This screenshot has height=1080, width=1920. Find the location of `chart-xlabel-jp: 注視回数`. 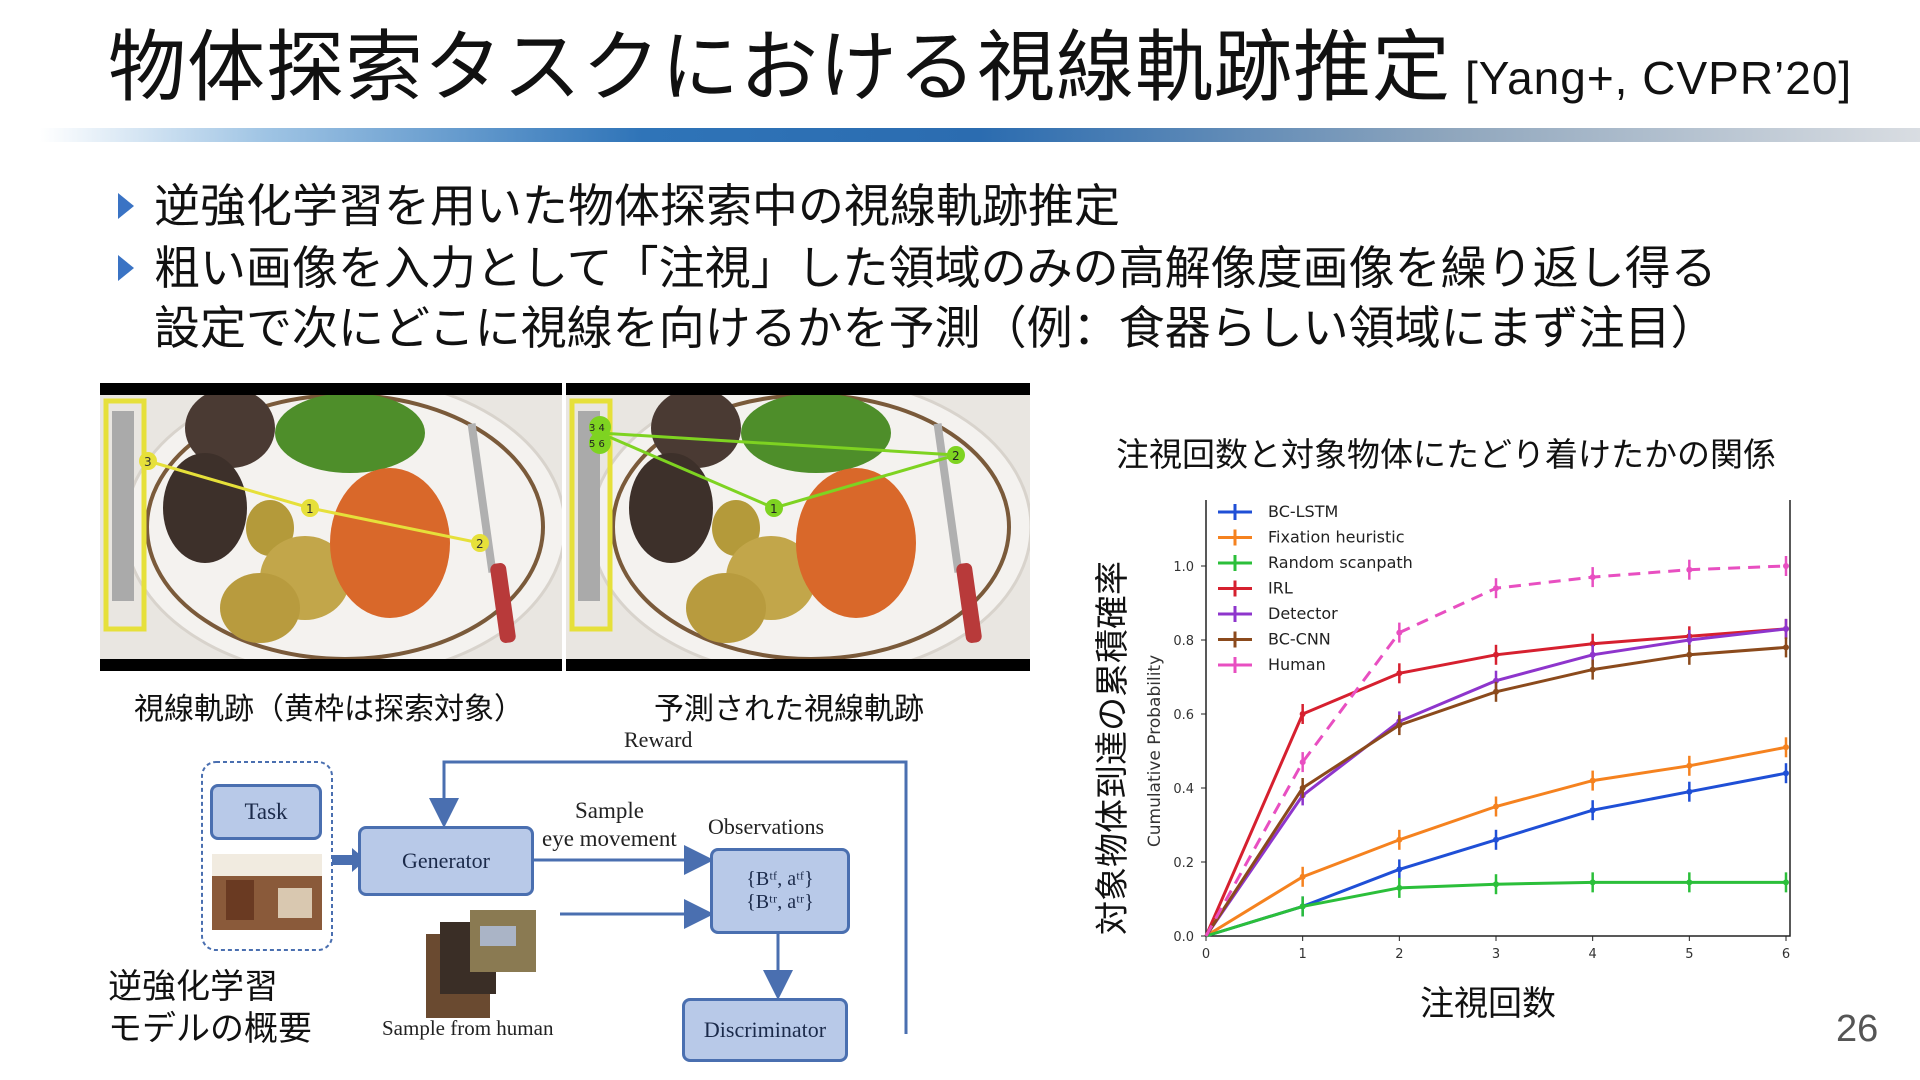

chart-xlabel-jp: 注視回数 is located at coordinates (1488, 1004).